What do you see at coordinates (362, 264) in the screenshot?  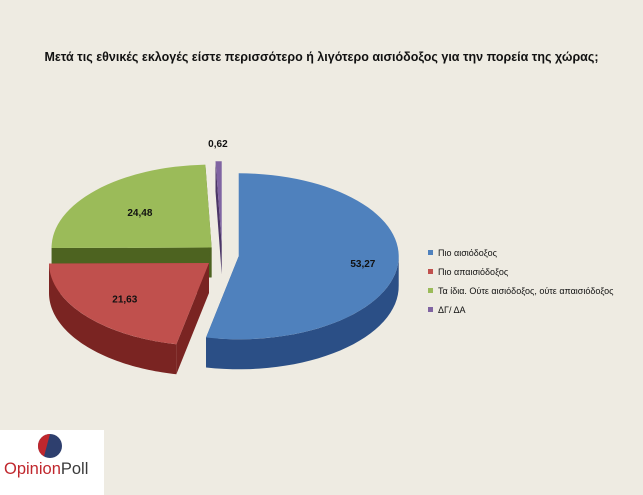 I see `data-label: 53,27` at bounding box center [362, 264].